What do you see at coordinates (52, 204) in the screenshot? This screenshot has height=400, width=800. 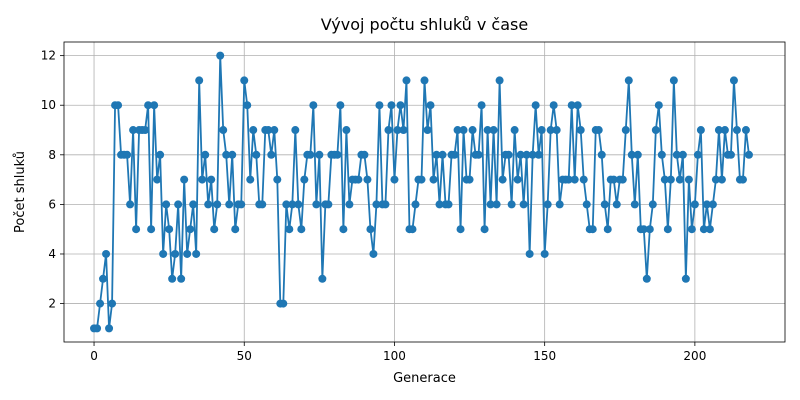 I see `y-tick-label: 6` at bounding box center [52, 204].